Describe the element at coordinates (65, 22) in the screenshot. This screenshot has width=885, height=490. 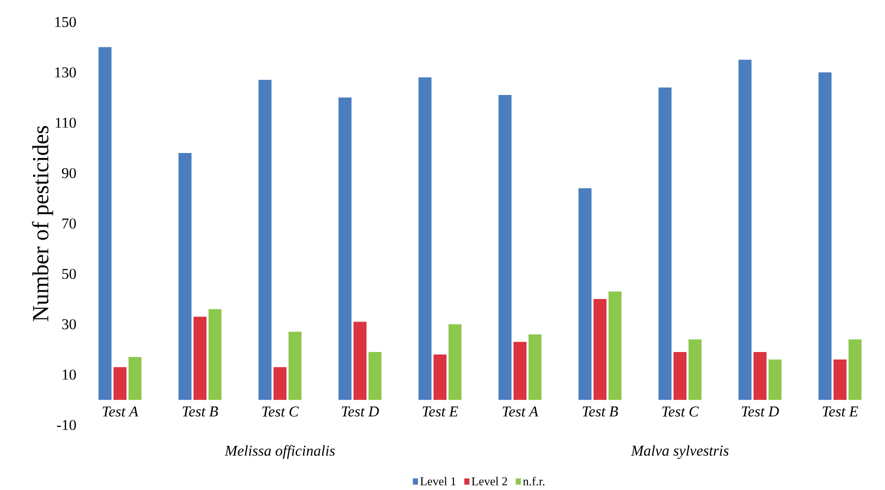
I see `y-tick-label: 150` at that location.